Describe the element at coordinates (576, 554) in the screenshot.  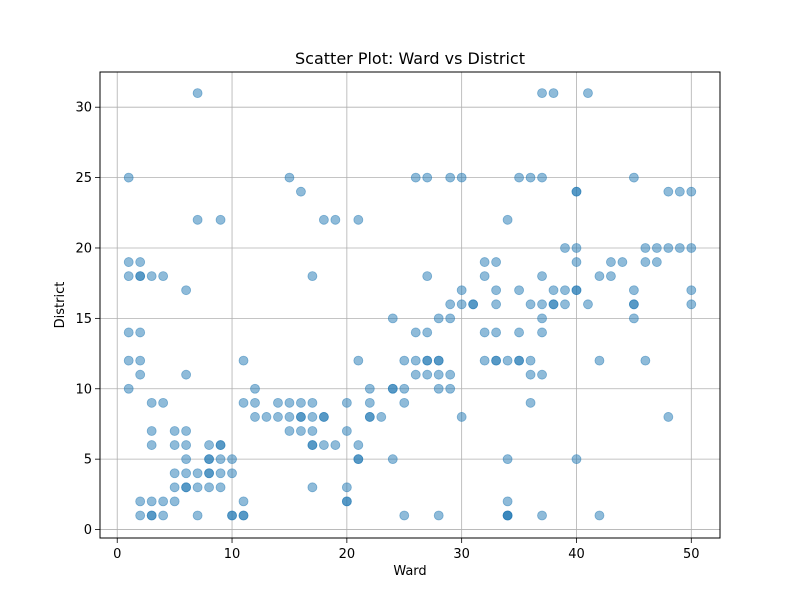
I see `x-tick-label: 40` at that location.